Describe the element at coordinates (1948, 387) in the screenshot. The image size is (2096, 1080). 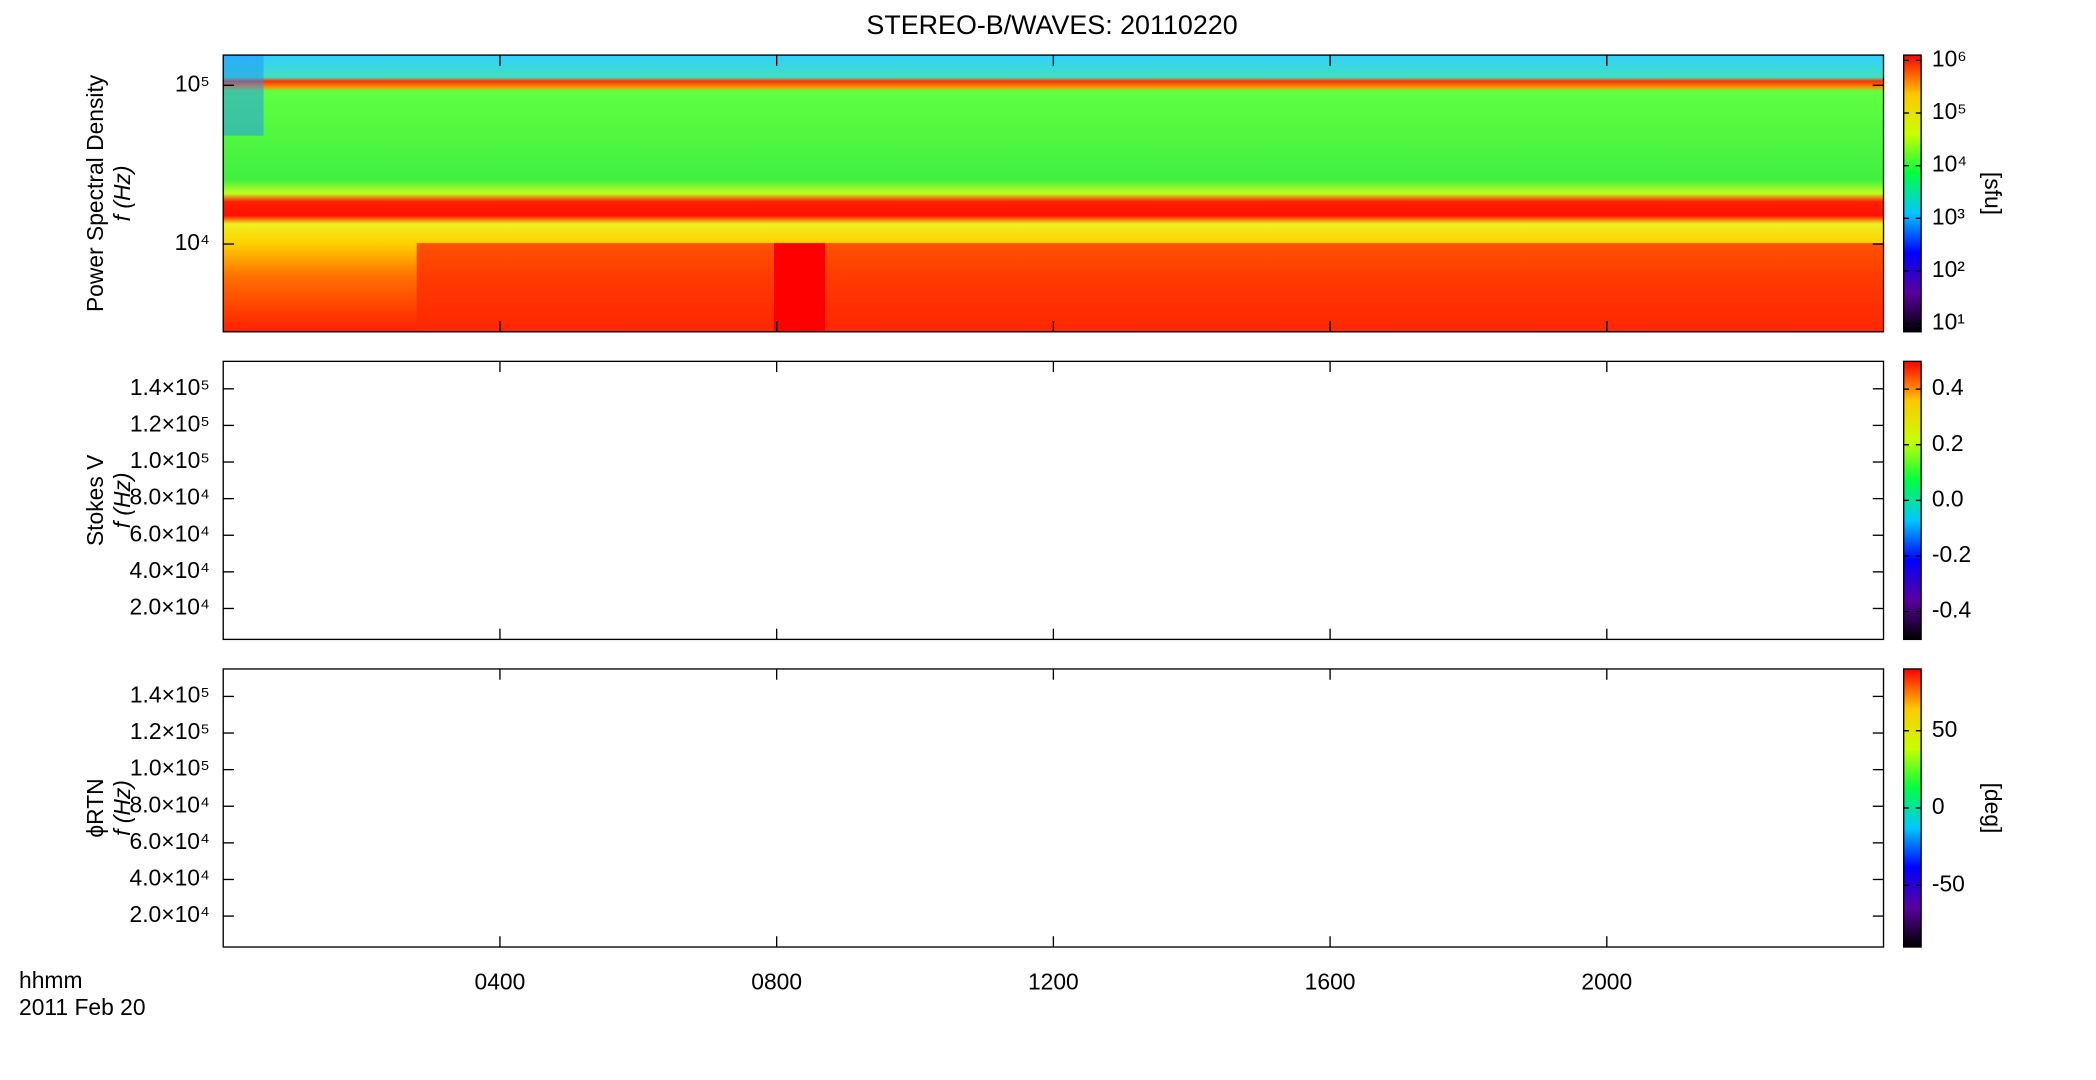
I see `colorbar-tick-label: 0.4` at that location.